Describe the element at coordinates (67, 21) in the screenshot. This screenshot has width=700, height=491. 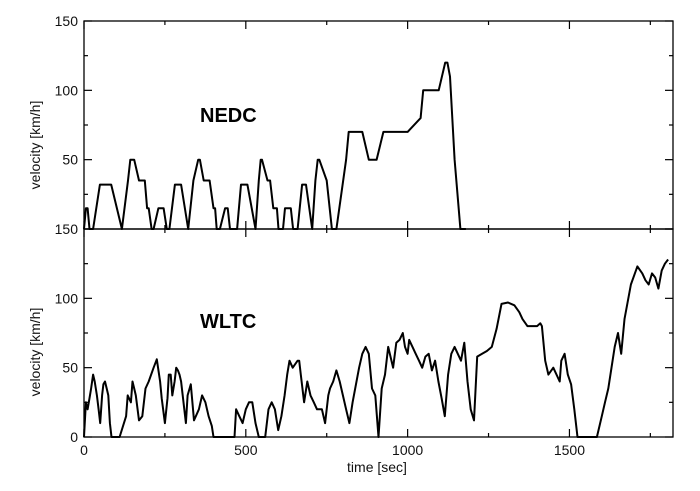
I see `nedc-y-tick-label: 150` at that location.